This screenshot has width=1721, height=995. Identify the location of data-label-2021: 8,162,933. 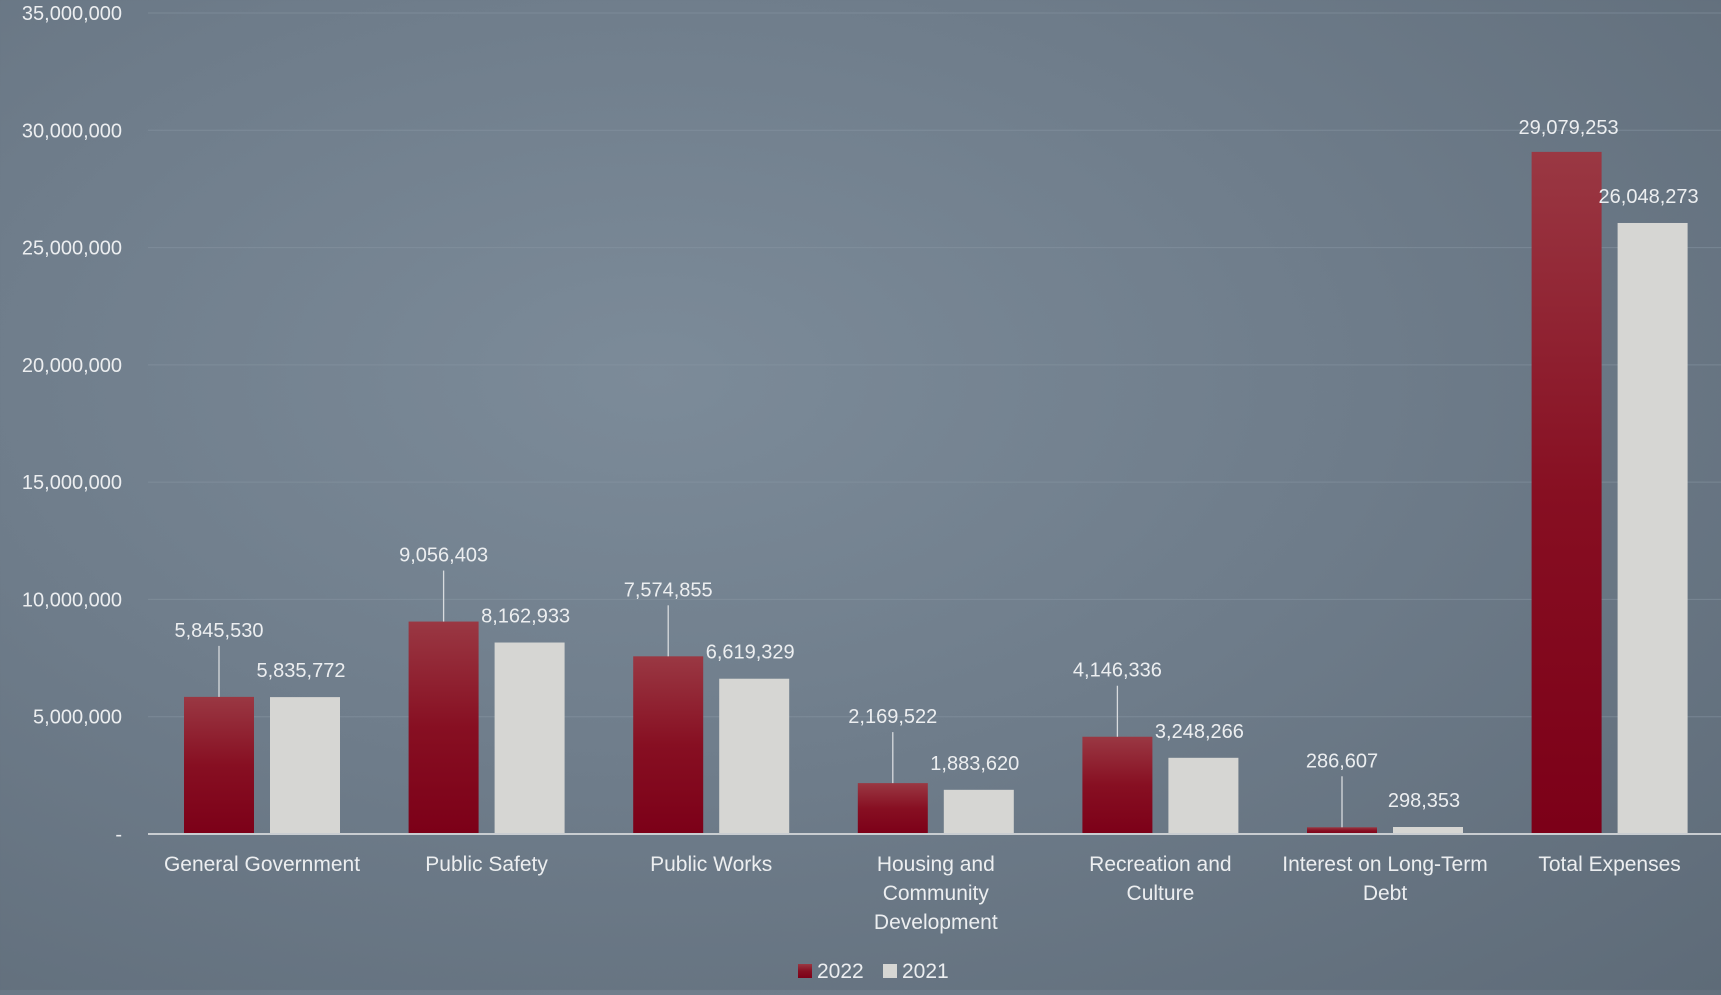
(525, 617).